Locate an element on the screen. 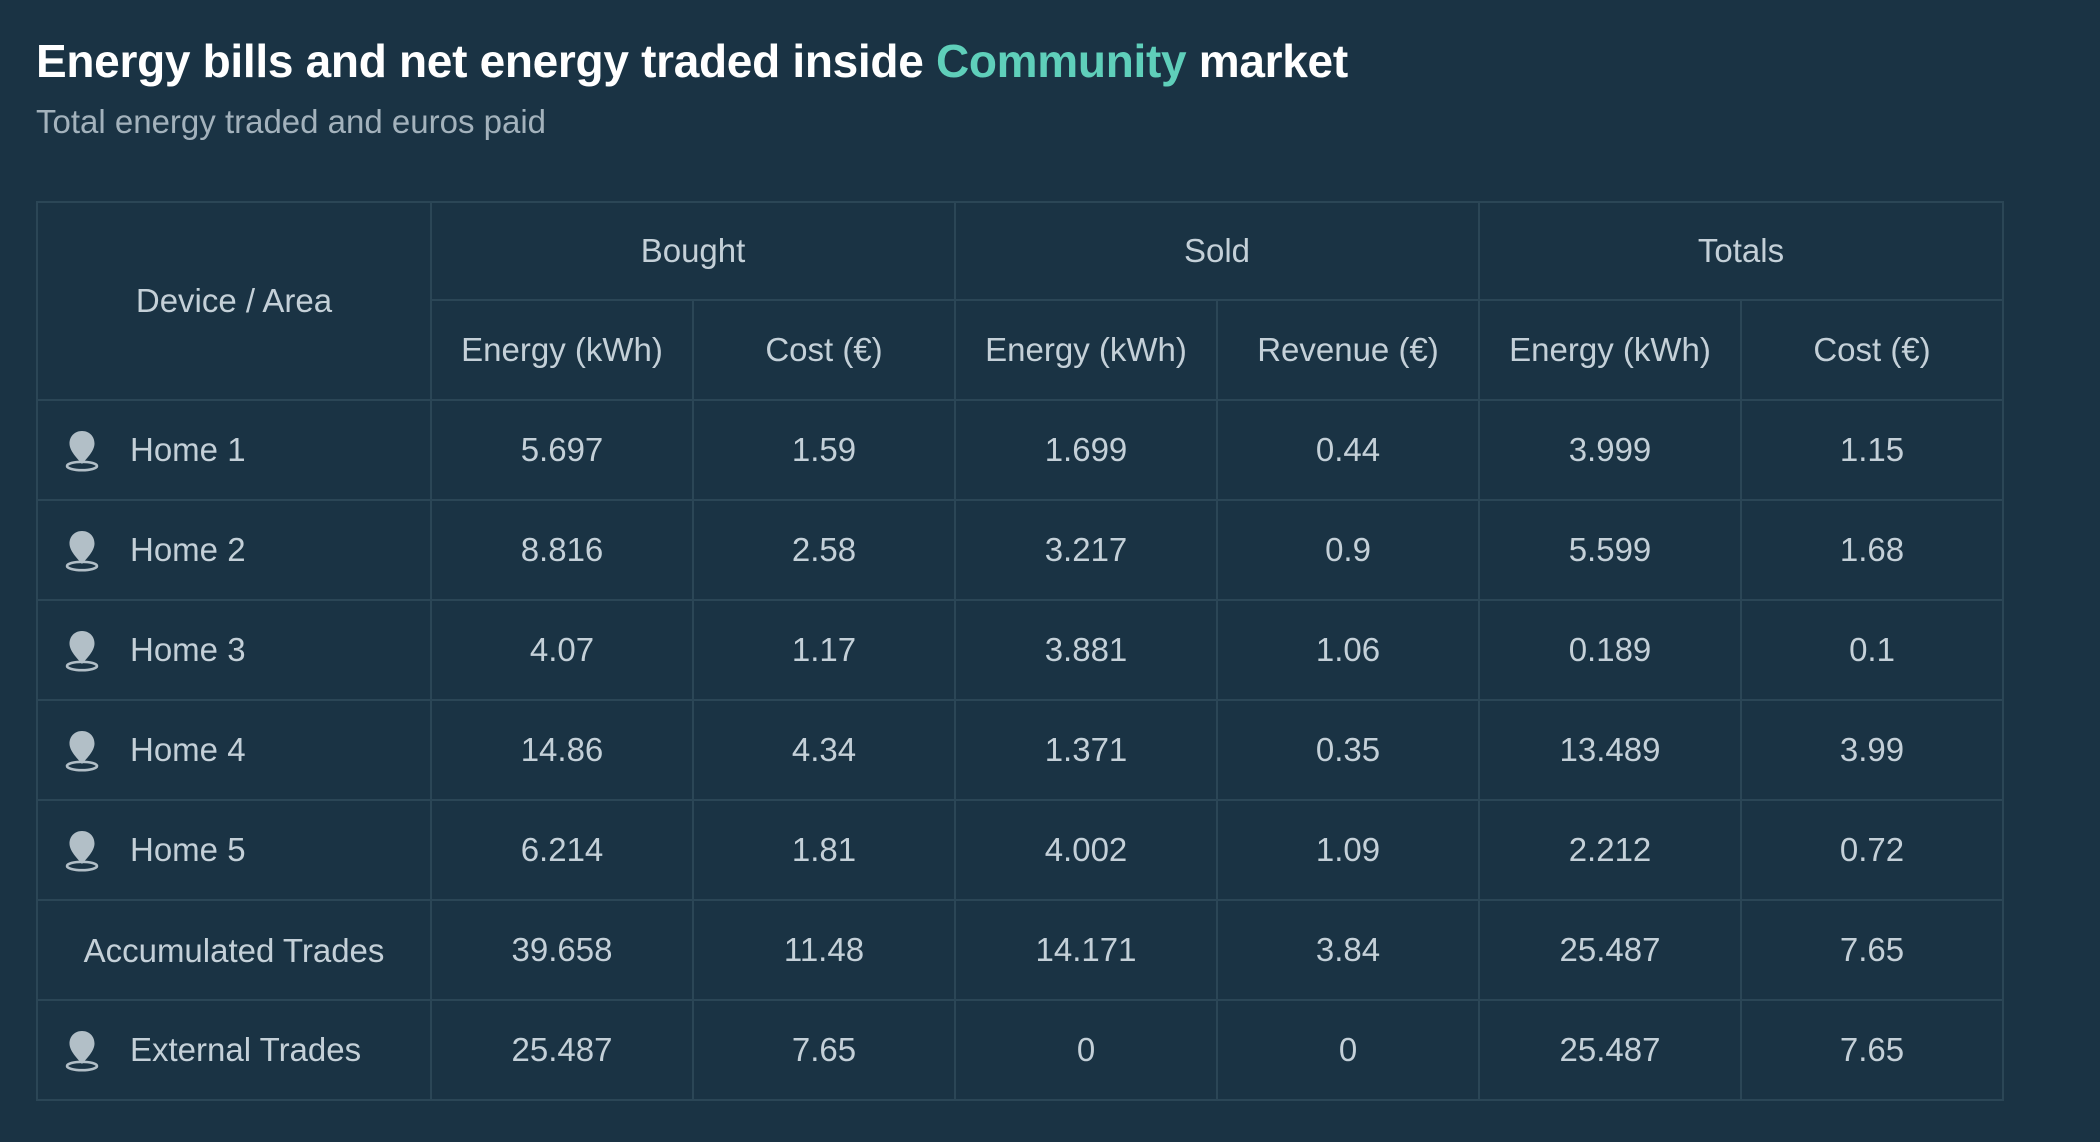 This screenshot has width=2100, height=1142. table-cell: 2.58 is located at coordinates (824, 550).